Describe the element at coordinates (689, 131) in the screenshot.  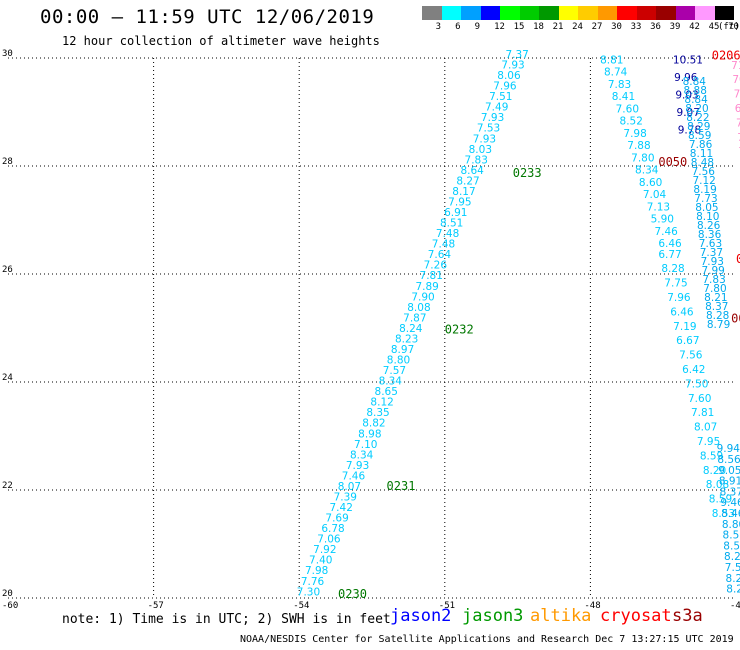
I see `wave-height-value: 9.78` at that location.